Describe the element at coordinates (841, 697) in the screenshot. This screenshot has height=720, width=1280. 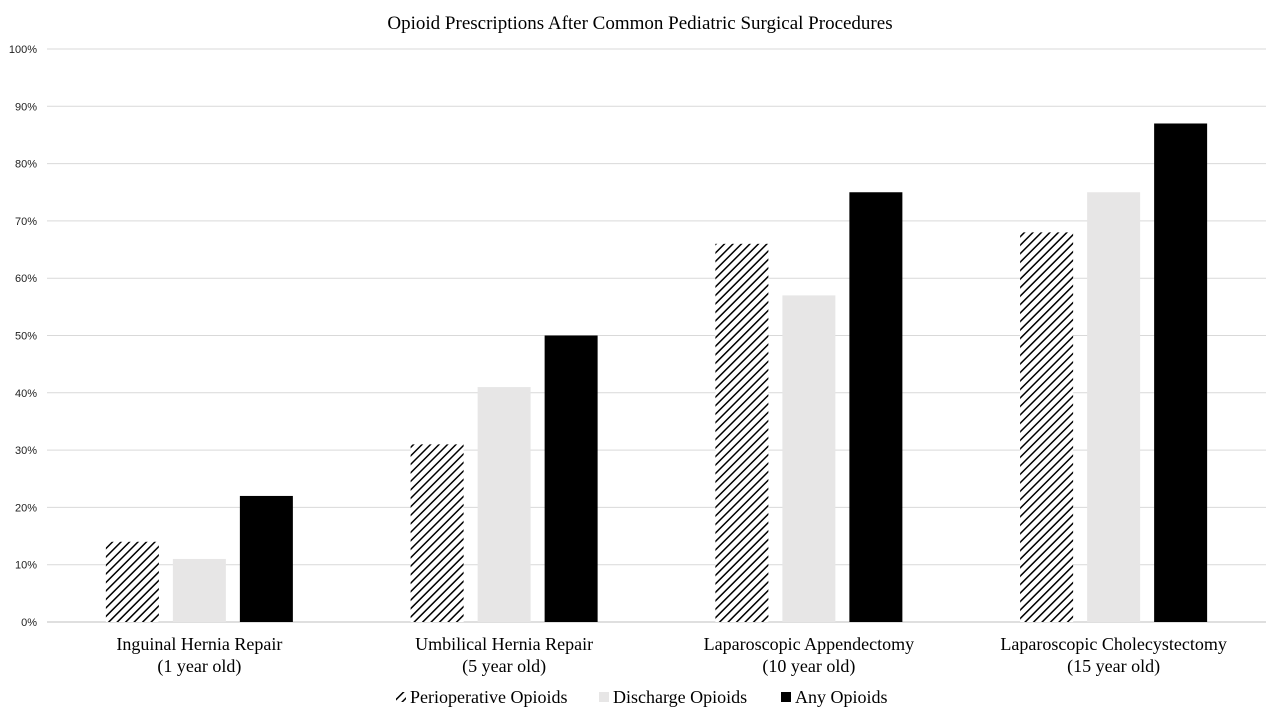
I see `legend-label: Any Opioids` at that location.